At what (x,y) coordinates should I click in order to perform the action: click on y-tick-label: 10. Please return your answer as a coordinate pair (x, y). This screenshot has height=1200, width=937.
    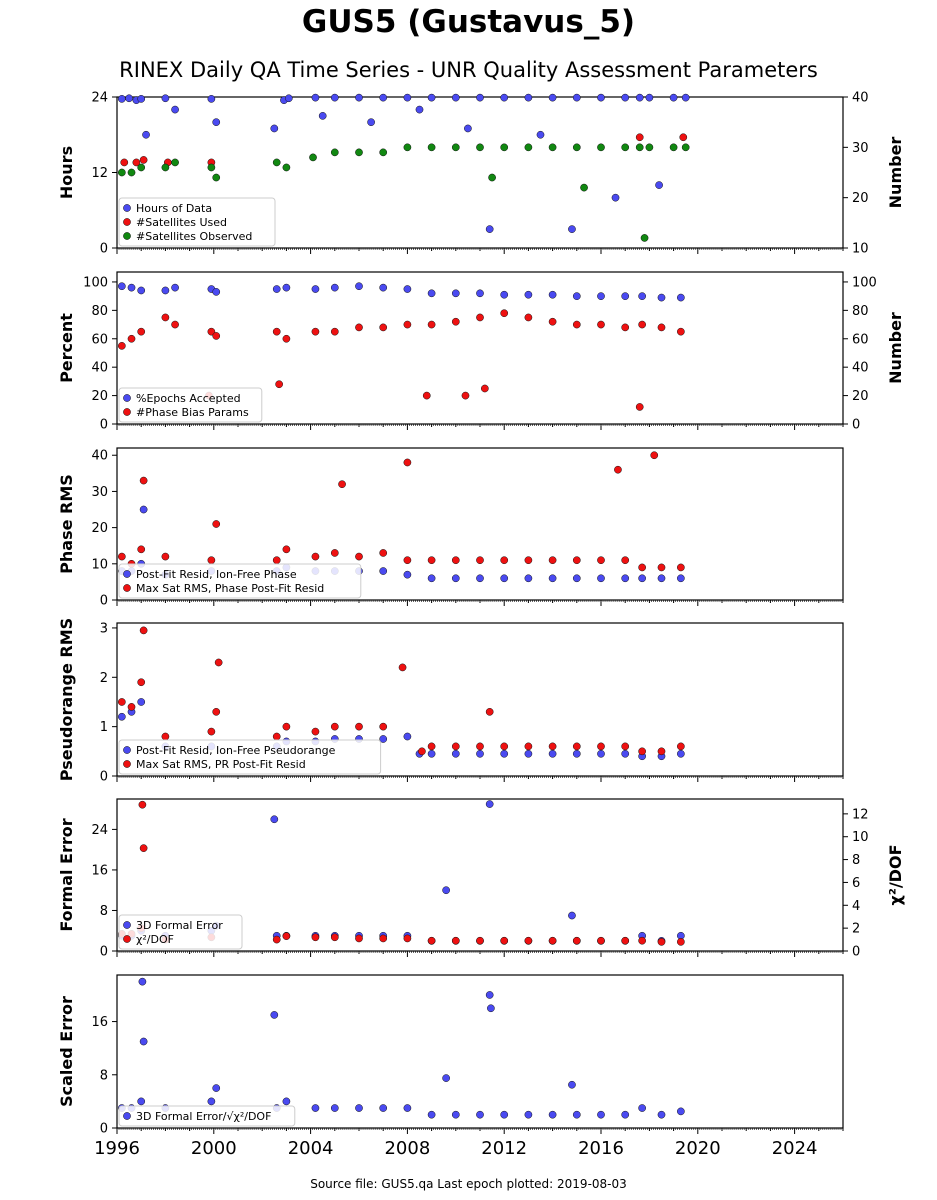
    Looking at the image, I should click on (99, 564).